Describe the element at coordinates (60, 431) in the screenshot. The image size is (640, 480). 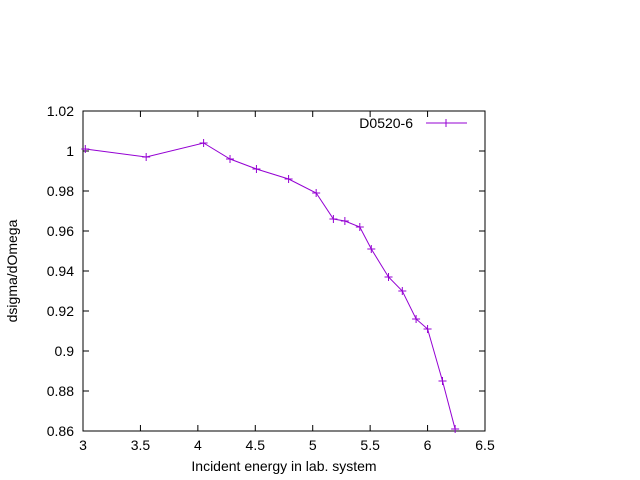
I see `y-tick-label: 0.86` at that location.